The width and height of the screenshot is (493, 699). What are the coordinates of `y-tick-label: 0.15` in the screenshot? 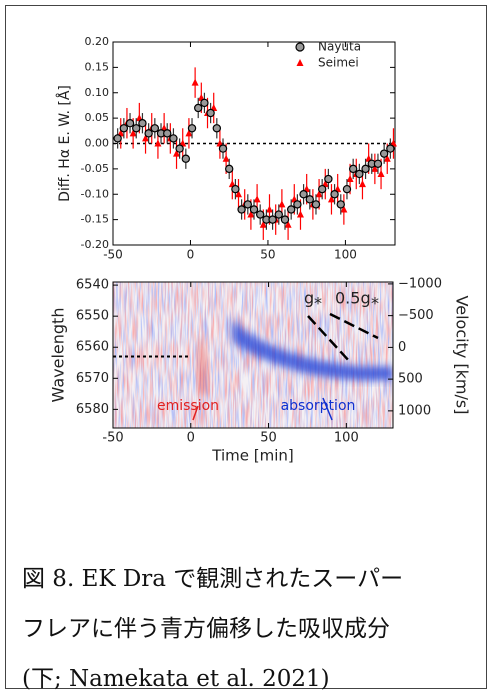 It's located at (97, 66).